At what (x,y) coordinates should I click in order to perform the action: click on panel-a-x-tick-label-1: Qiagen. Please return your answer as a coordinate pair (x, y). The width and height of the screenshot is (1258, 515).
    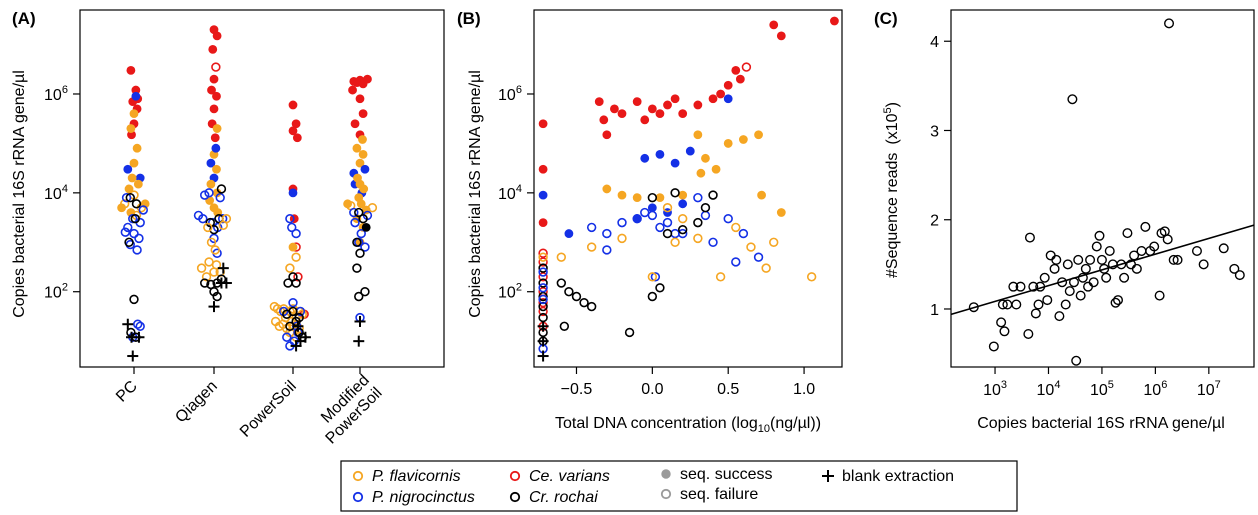
    Looking at the image, I should click on (196, 402).